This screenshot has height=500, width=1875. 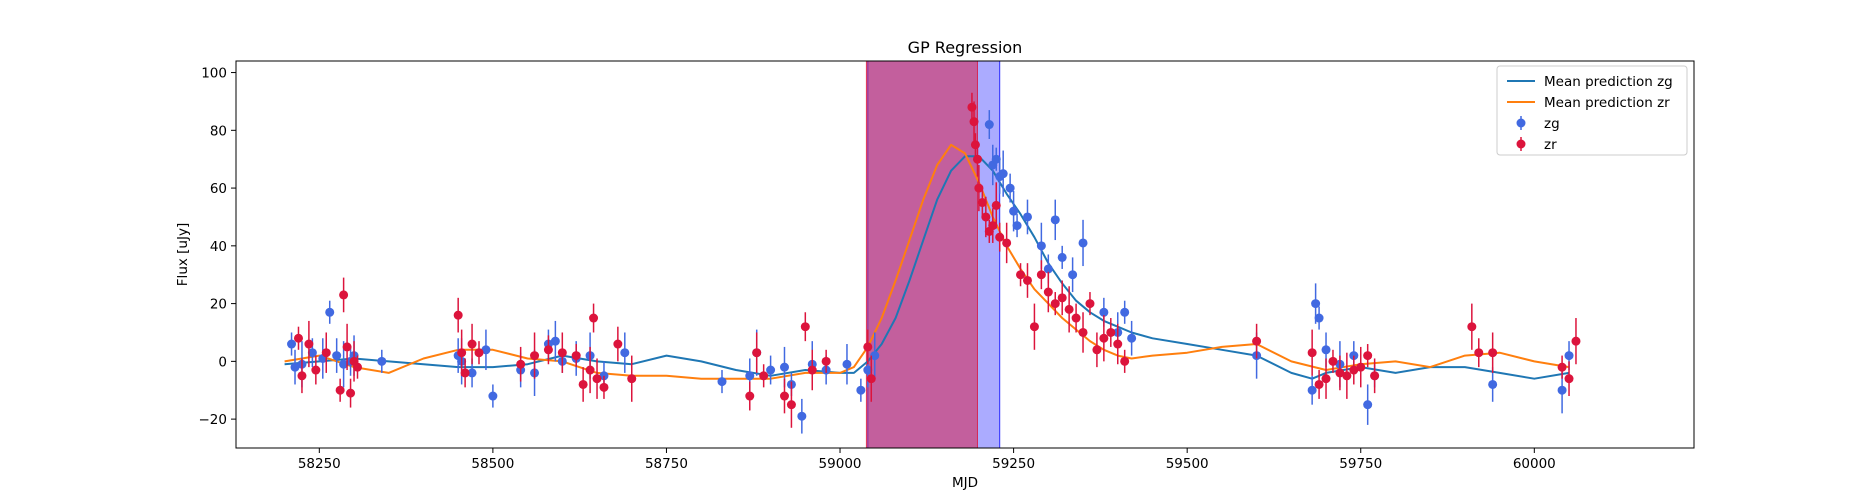 I want to click on x-axis: 58250 58500 58750 59000 59250 59500 59750 60000, so click(x=927, y=460).